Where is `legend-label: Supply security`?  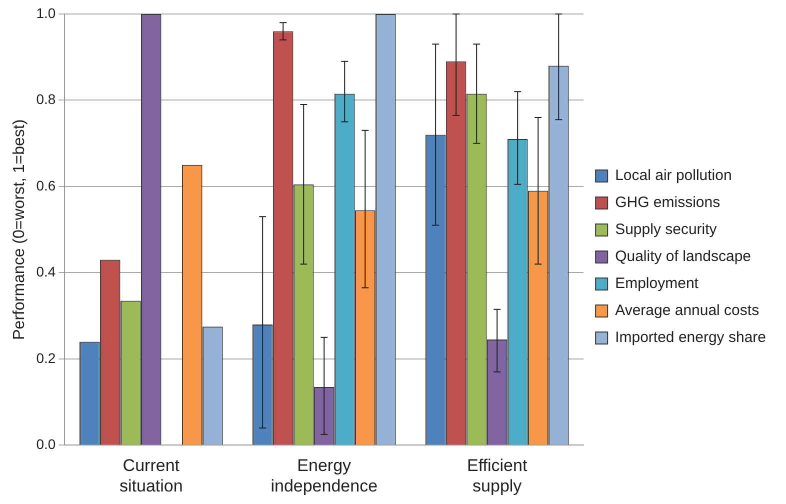
legend-label: Supply security is located at coordinates (666, 229).